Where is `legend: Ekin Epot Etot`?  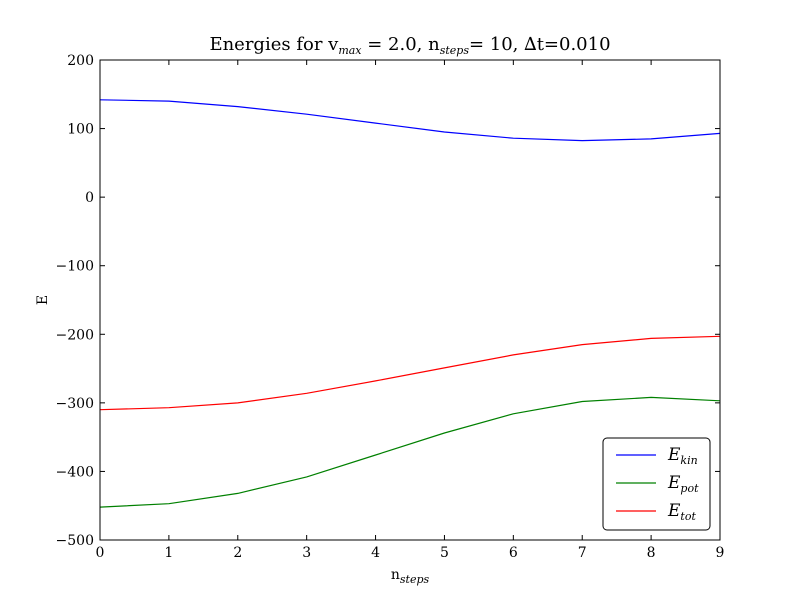
legend: Ekin Epot Etot is located at coordinates (656, 484).